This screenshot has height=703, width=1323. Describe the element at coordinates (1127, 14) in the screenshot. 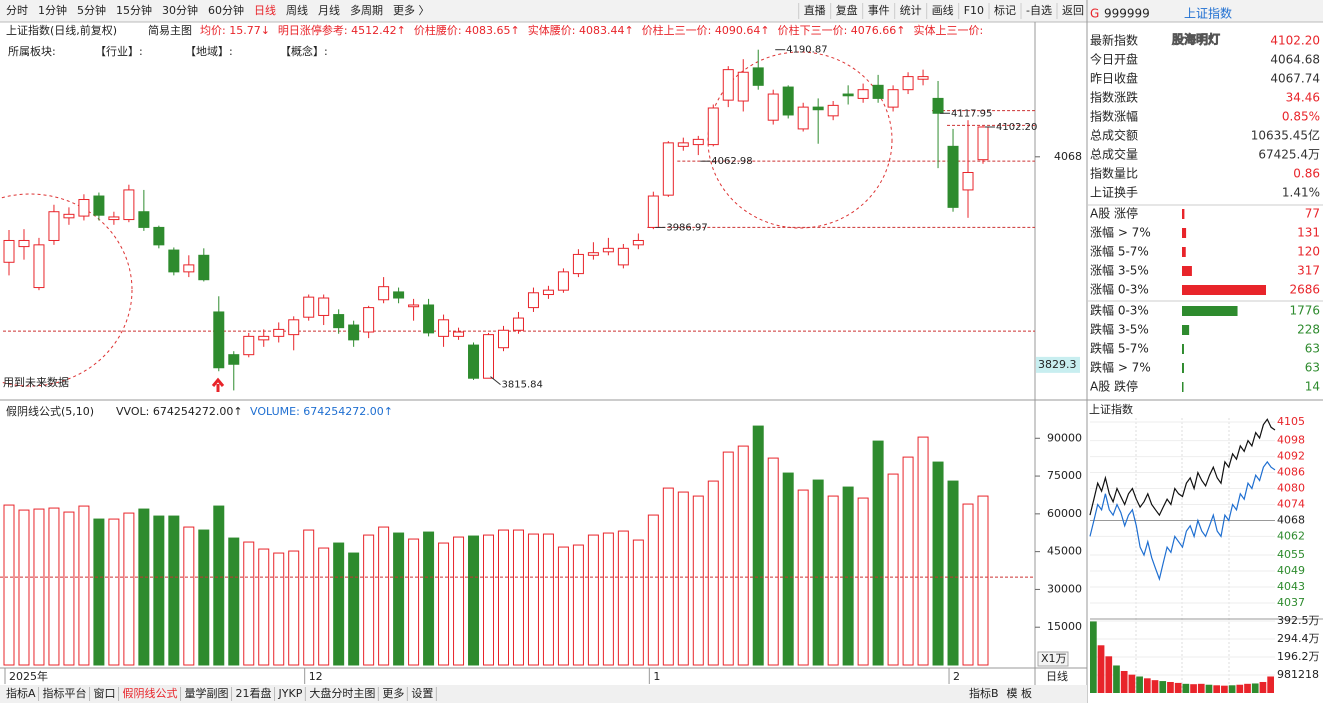

I see `code: 999999` at that location.